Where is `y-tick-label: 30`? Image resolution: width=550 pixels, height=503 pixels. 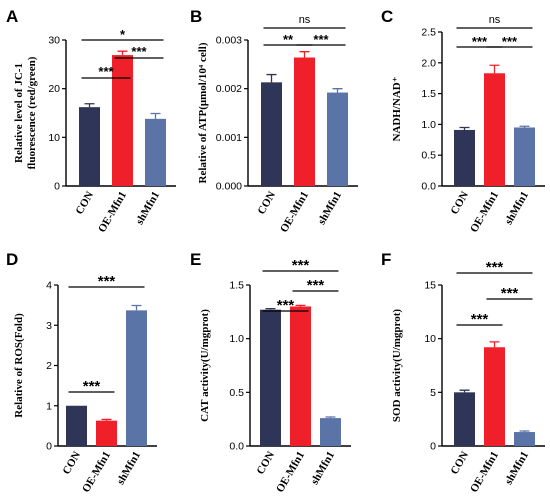
y-tick-label: 30 is located at coordinates (54, 41).